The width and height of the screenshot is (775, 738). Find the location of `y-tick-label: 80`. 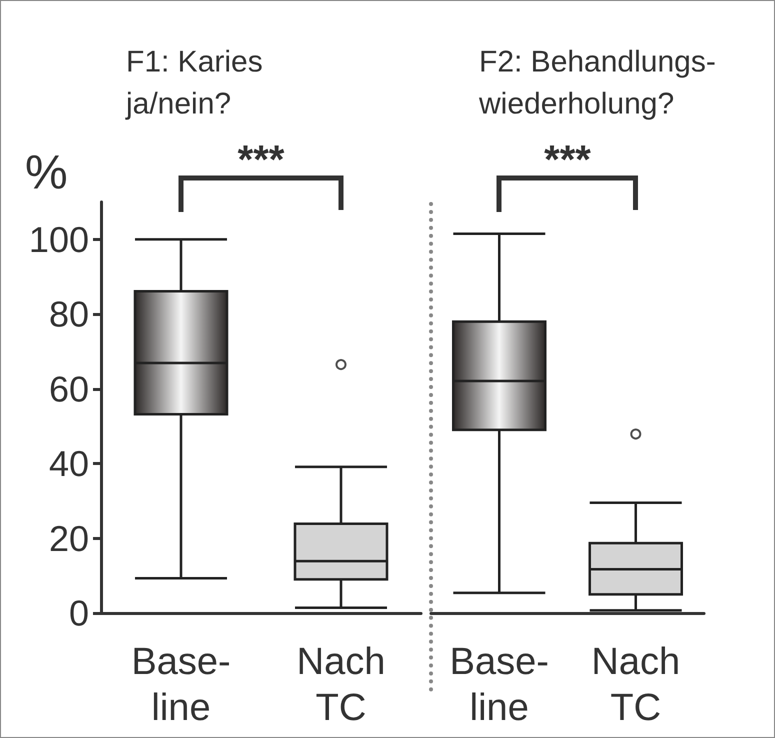

y-tick-label: 80 is located at coordinates (68, 314).